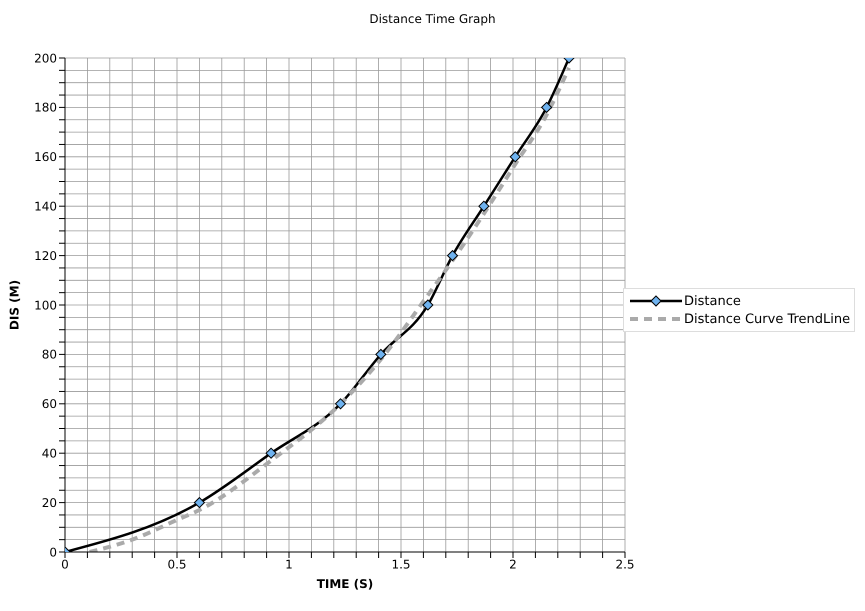 The image size is (865, 611). What do you see at coordinates (432, 19) in the screenshot?
I see `chart-title: Distance Time Graph` at bounding box center [432, 19].